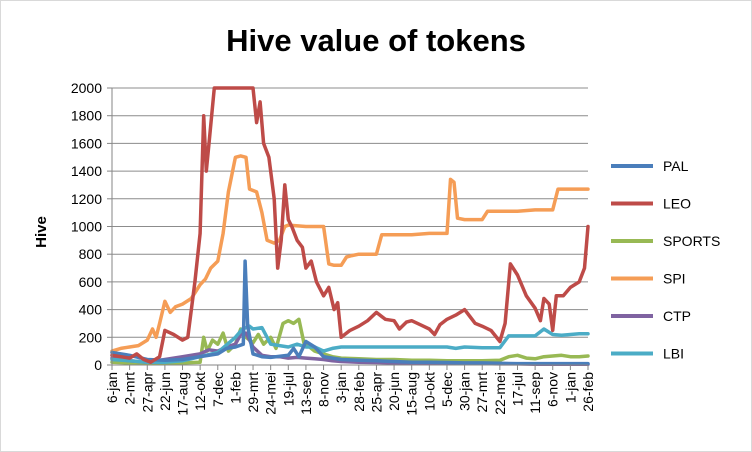  What do you see at coordinates (376, 40) in the screenshot?
I see `chart-title: Hive value of tokens` at bounding box center [376, 40].